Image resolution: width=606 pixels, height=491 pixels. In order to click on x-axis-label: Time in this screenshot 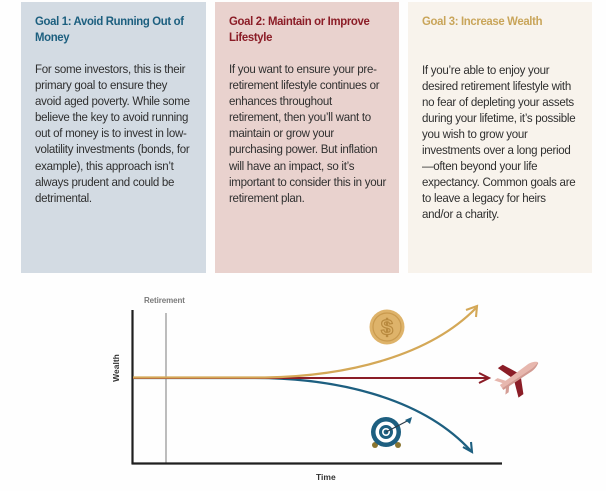, I will do `click(326, 477)`.